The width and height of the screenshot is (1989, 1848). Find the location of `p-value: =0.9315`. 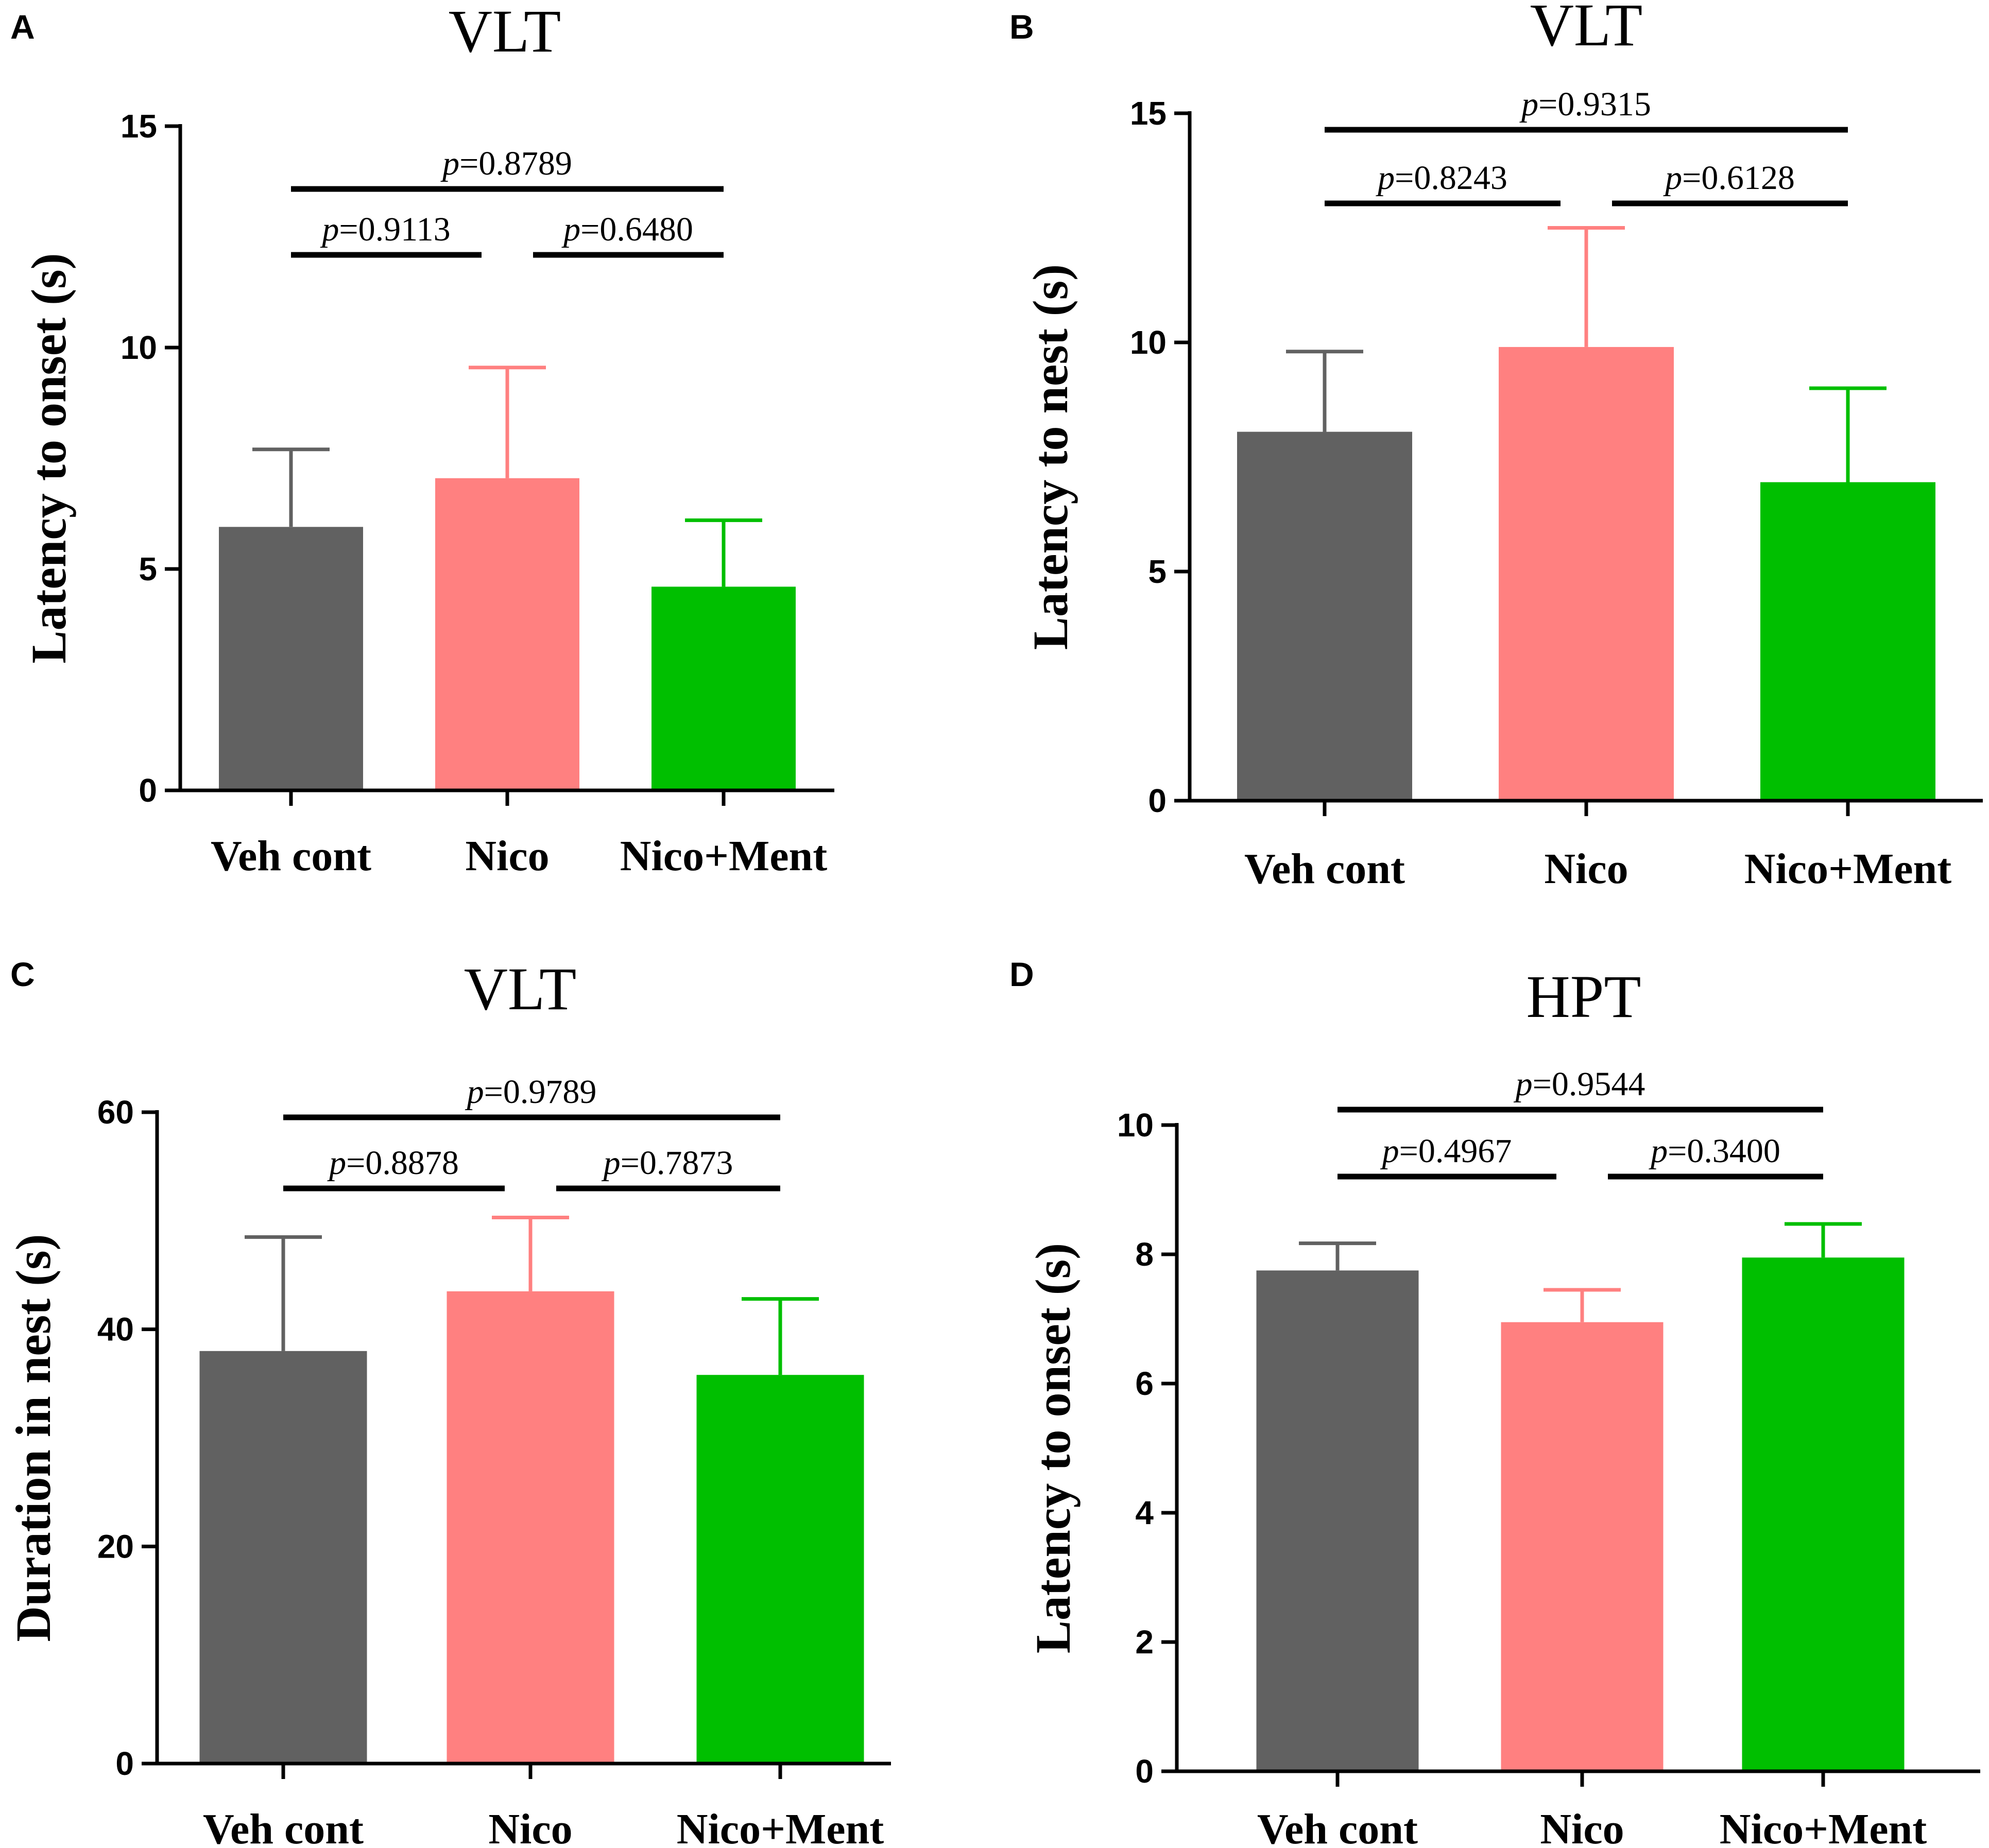

p-value: =0.9315 is located at coordinates (1594, 104).